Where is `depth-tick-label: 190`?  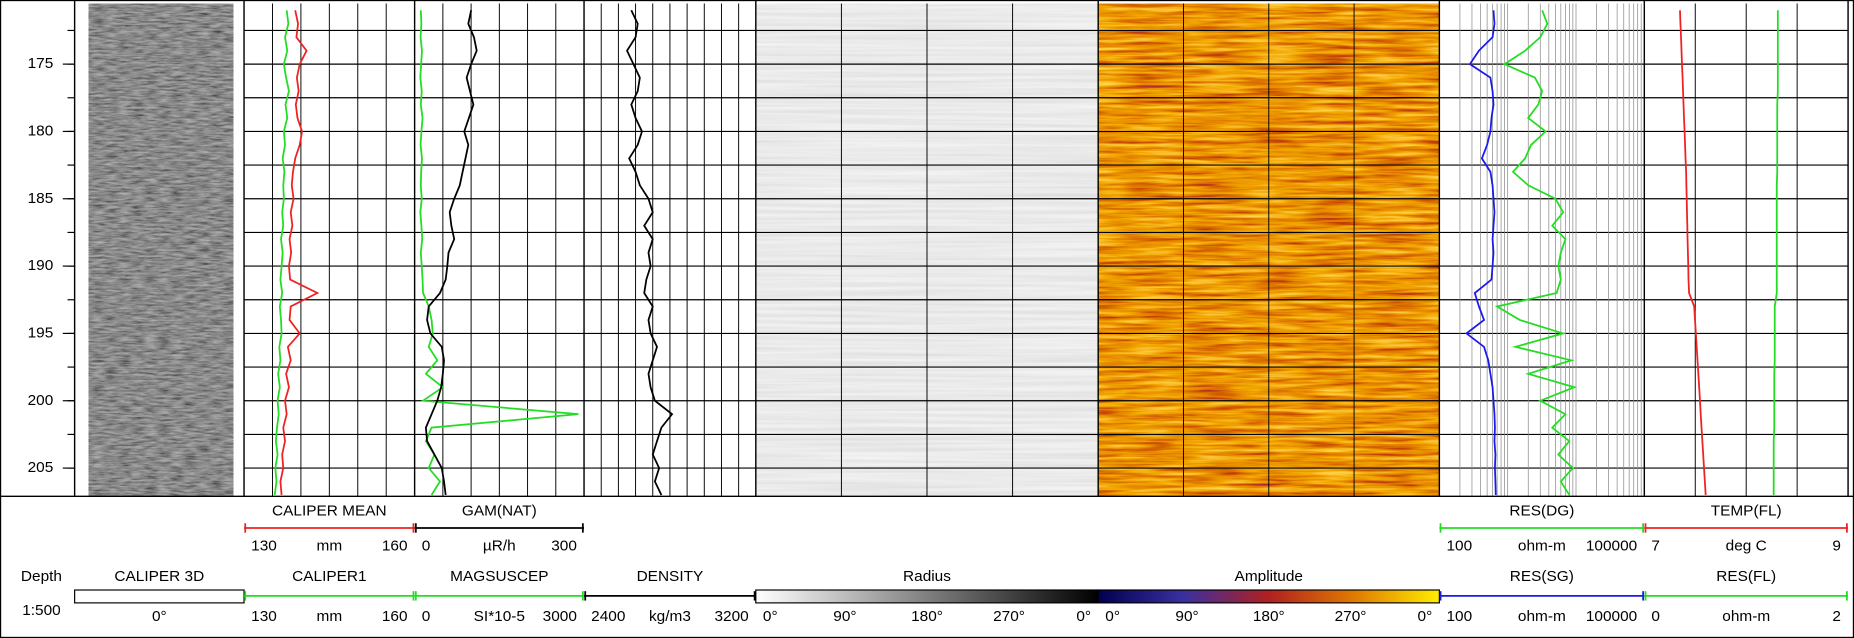
depth-tick-label: 190 is located at coordinates (41, 265).